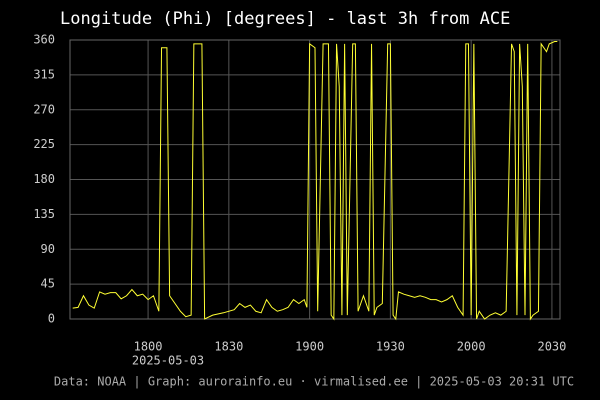 This screenshot has height=400, width=600. What do you see at coordinates (44, 214) in the screenshot?
I see `y-tick-label: 135` at bounding box center [44, 214].